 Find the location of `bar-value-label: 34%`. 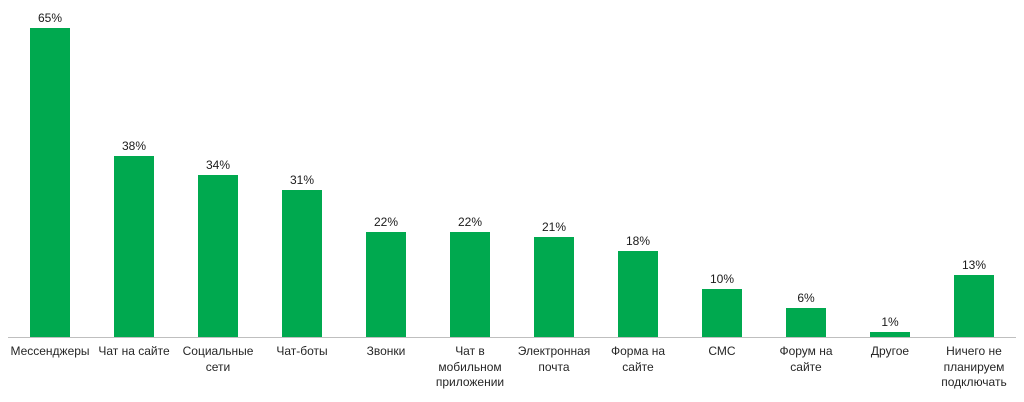

bar-value-label: 34% is located at coordinates (218, 165).